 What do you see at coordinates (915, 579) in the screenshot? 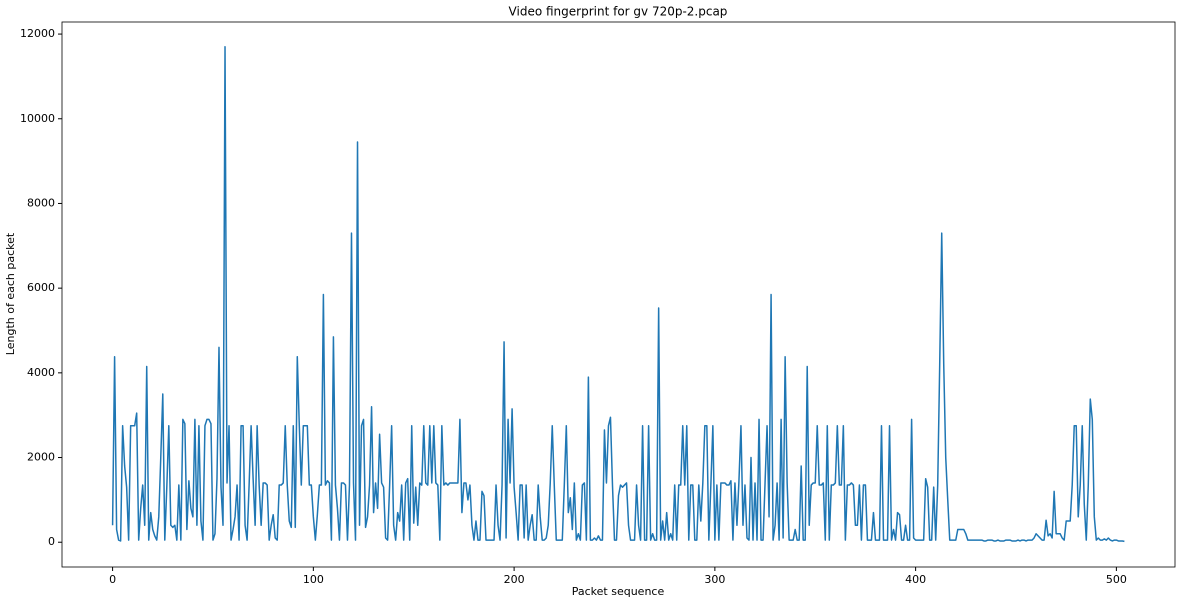
I see `x-tick-label: 400` at bounding box center [915, 579].